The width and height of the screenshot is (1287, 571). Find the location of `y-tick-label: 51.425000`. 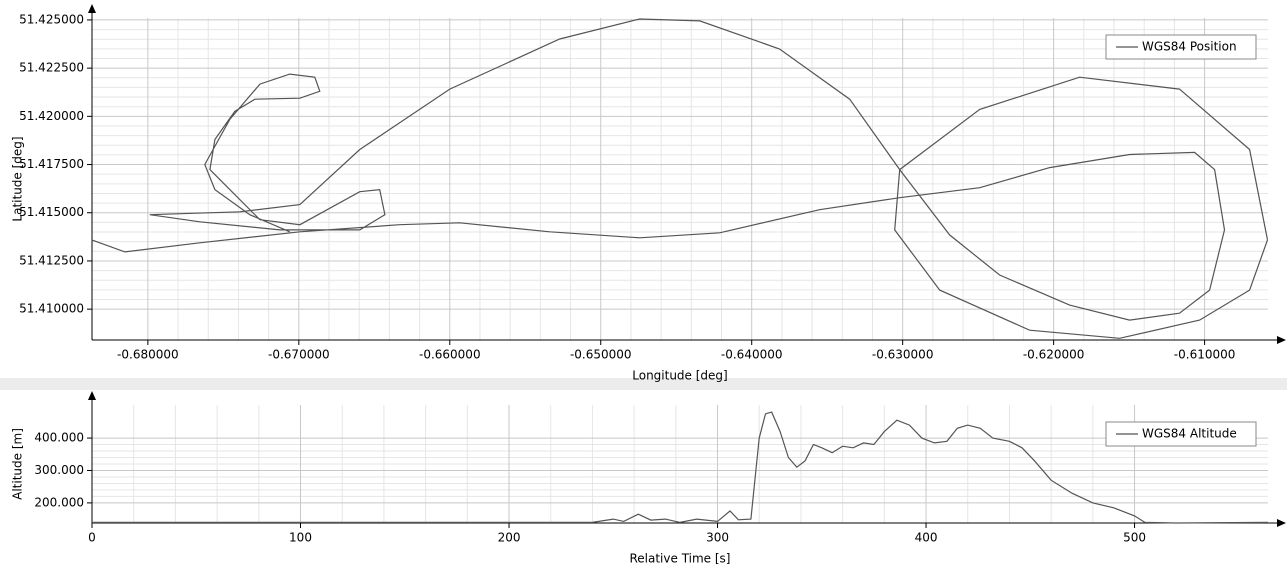

y-tick-label: 51.425000 is located at coordinates (51, 19).